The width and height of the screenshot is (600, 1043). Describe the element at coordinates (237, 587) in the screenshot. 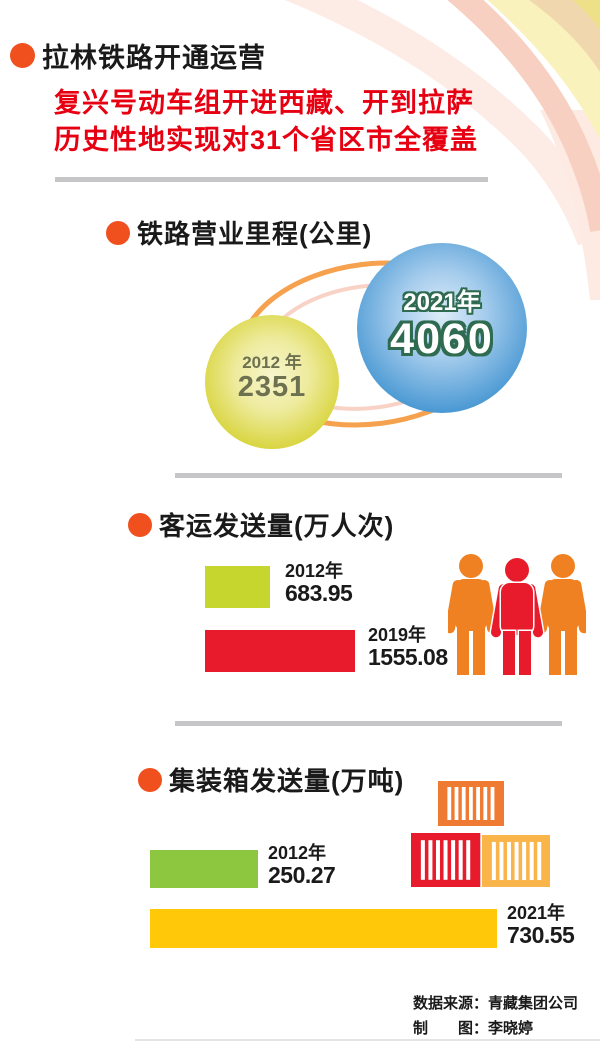

I see `bar-2012-passengers` at that location.